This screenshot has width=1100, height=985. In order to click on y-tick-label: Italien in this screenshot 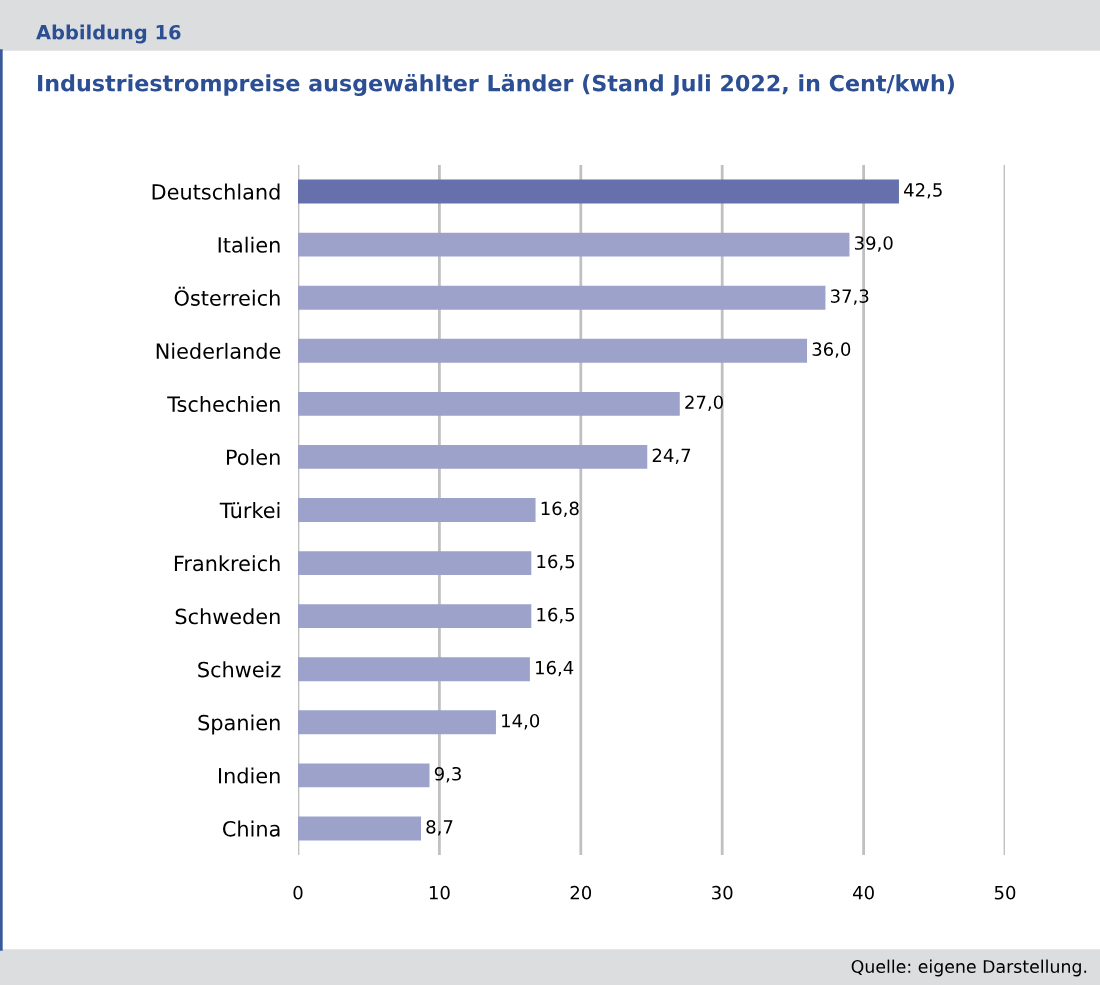, I will do `click(249, 244)`.